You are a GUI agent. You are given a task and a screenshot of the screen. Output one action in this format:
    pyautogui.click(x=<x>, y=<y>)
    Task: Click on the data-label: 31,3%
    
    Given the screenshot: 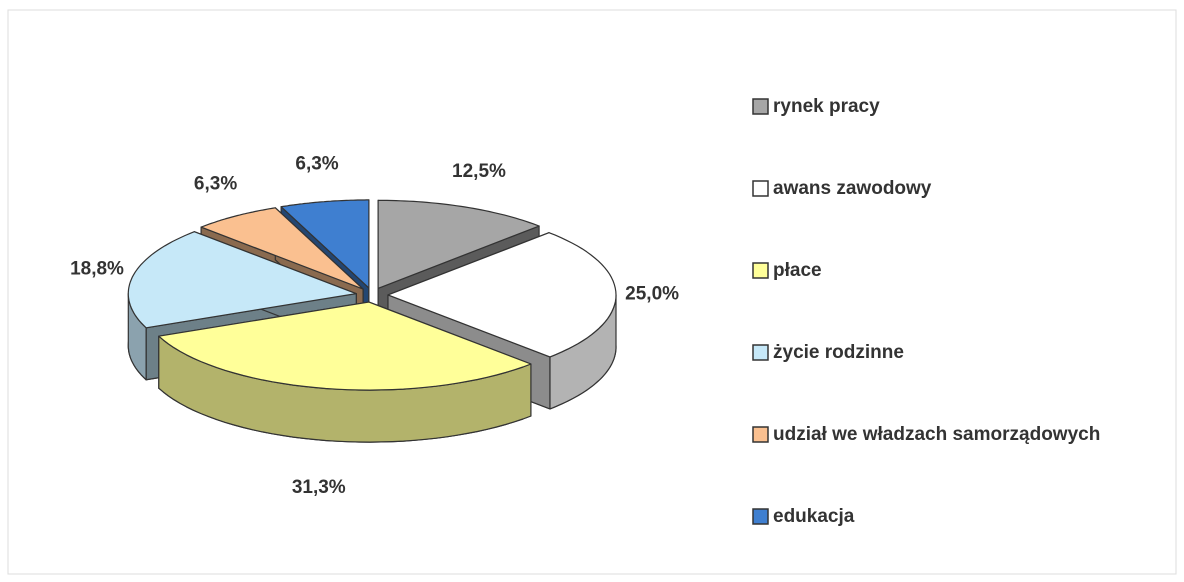 What is the action you would take?
    pyautogui.click(x=319, y=487)
    